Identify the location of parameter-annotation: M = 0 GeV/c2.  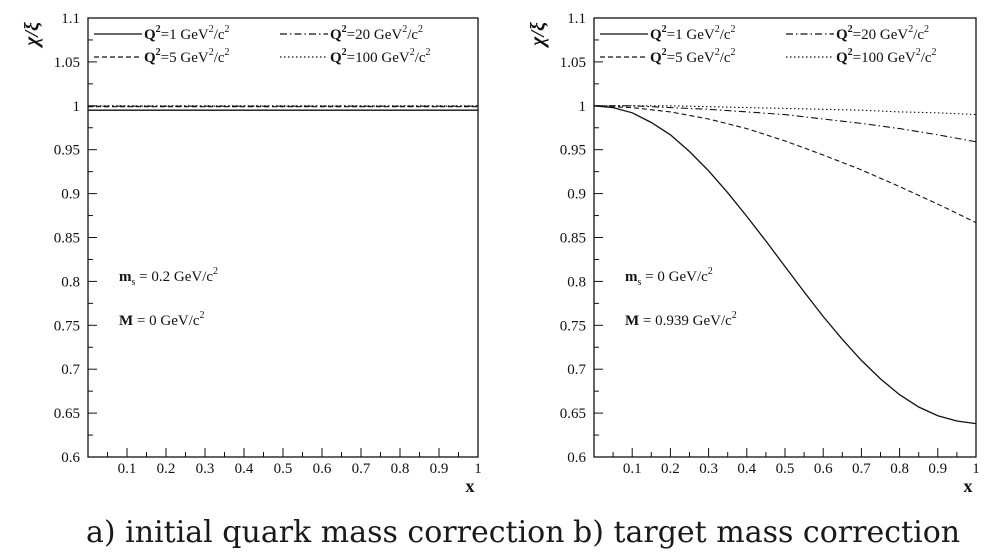
(162, 319).